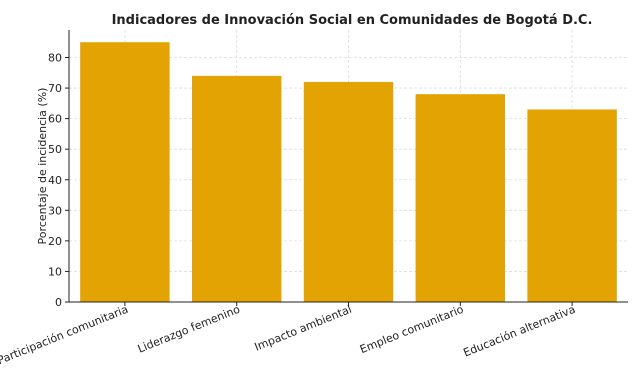 The image size is (640, 380). Describe the element at coordinates (42, 166) in the screenshot. I see `y-axis-label: Porcentaje de incidencia (%)` at that location.